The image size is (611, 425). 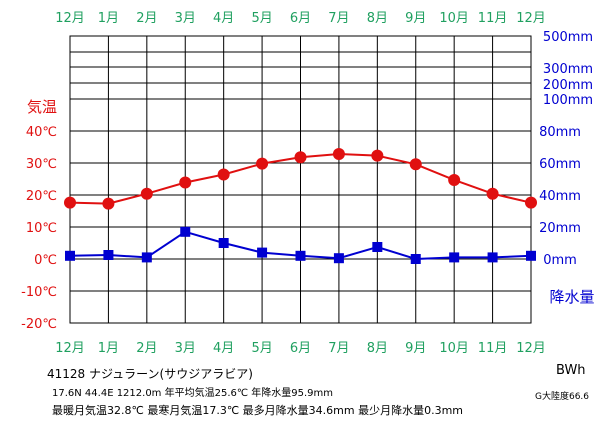 I want to click on temperature-tick-label: 10℃, so click(x=41, y=228).